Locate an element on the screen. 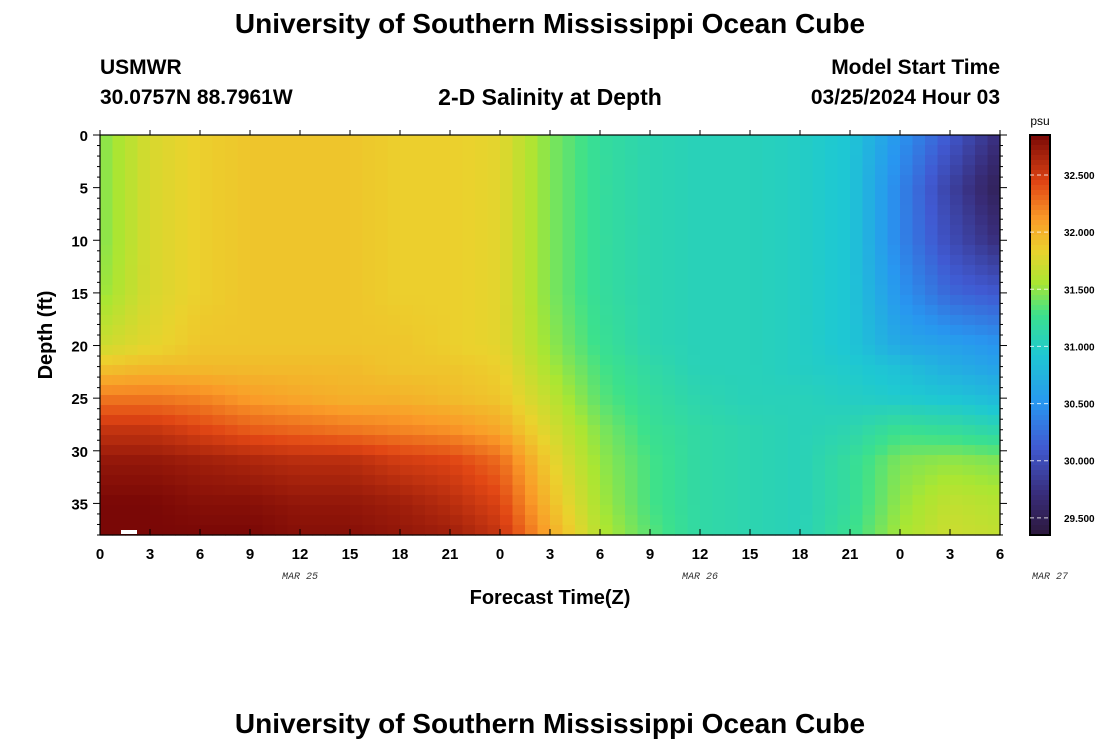  colorbar-tick-label: 32.500 is located at coordinates (1079, 176).